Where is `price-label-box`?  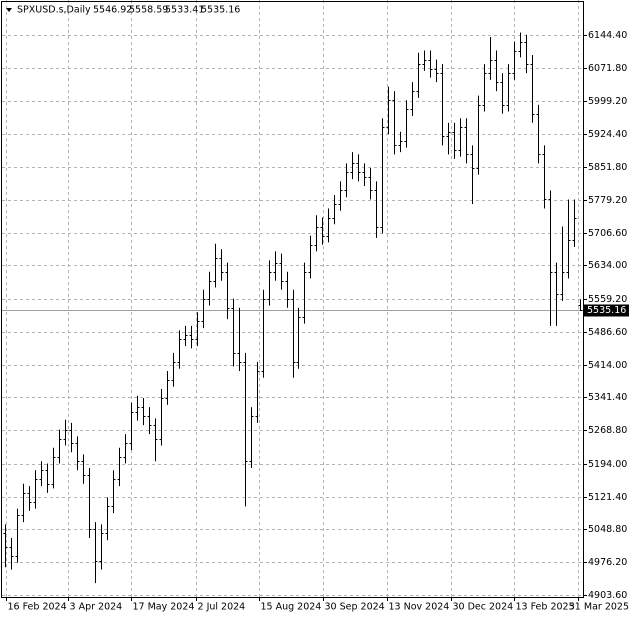 price-label-box is located at coordinates (606, 310).